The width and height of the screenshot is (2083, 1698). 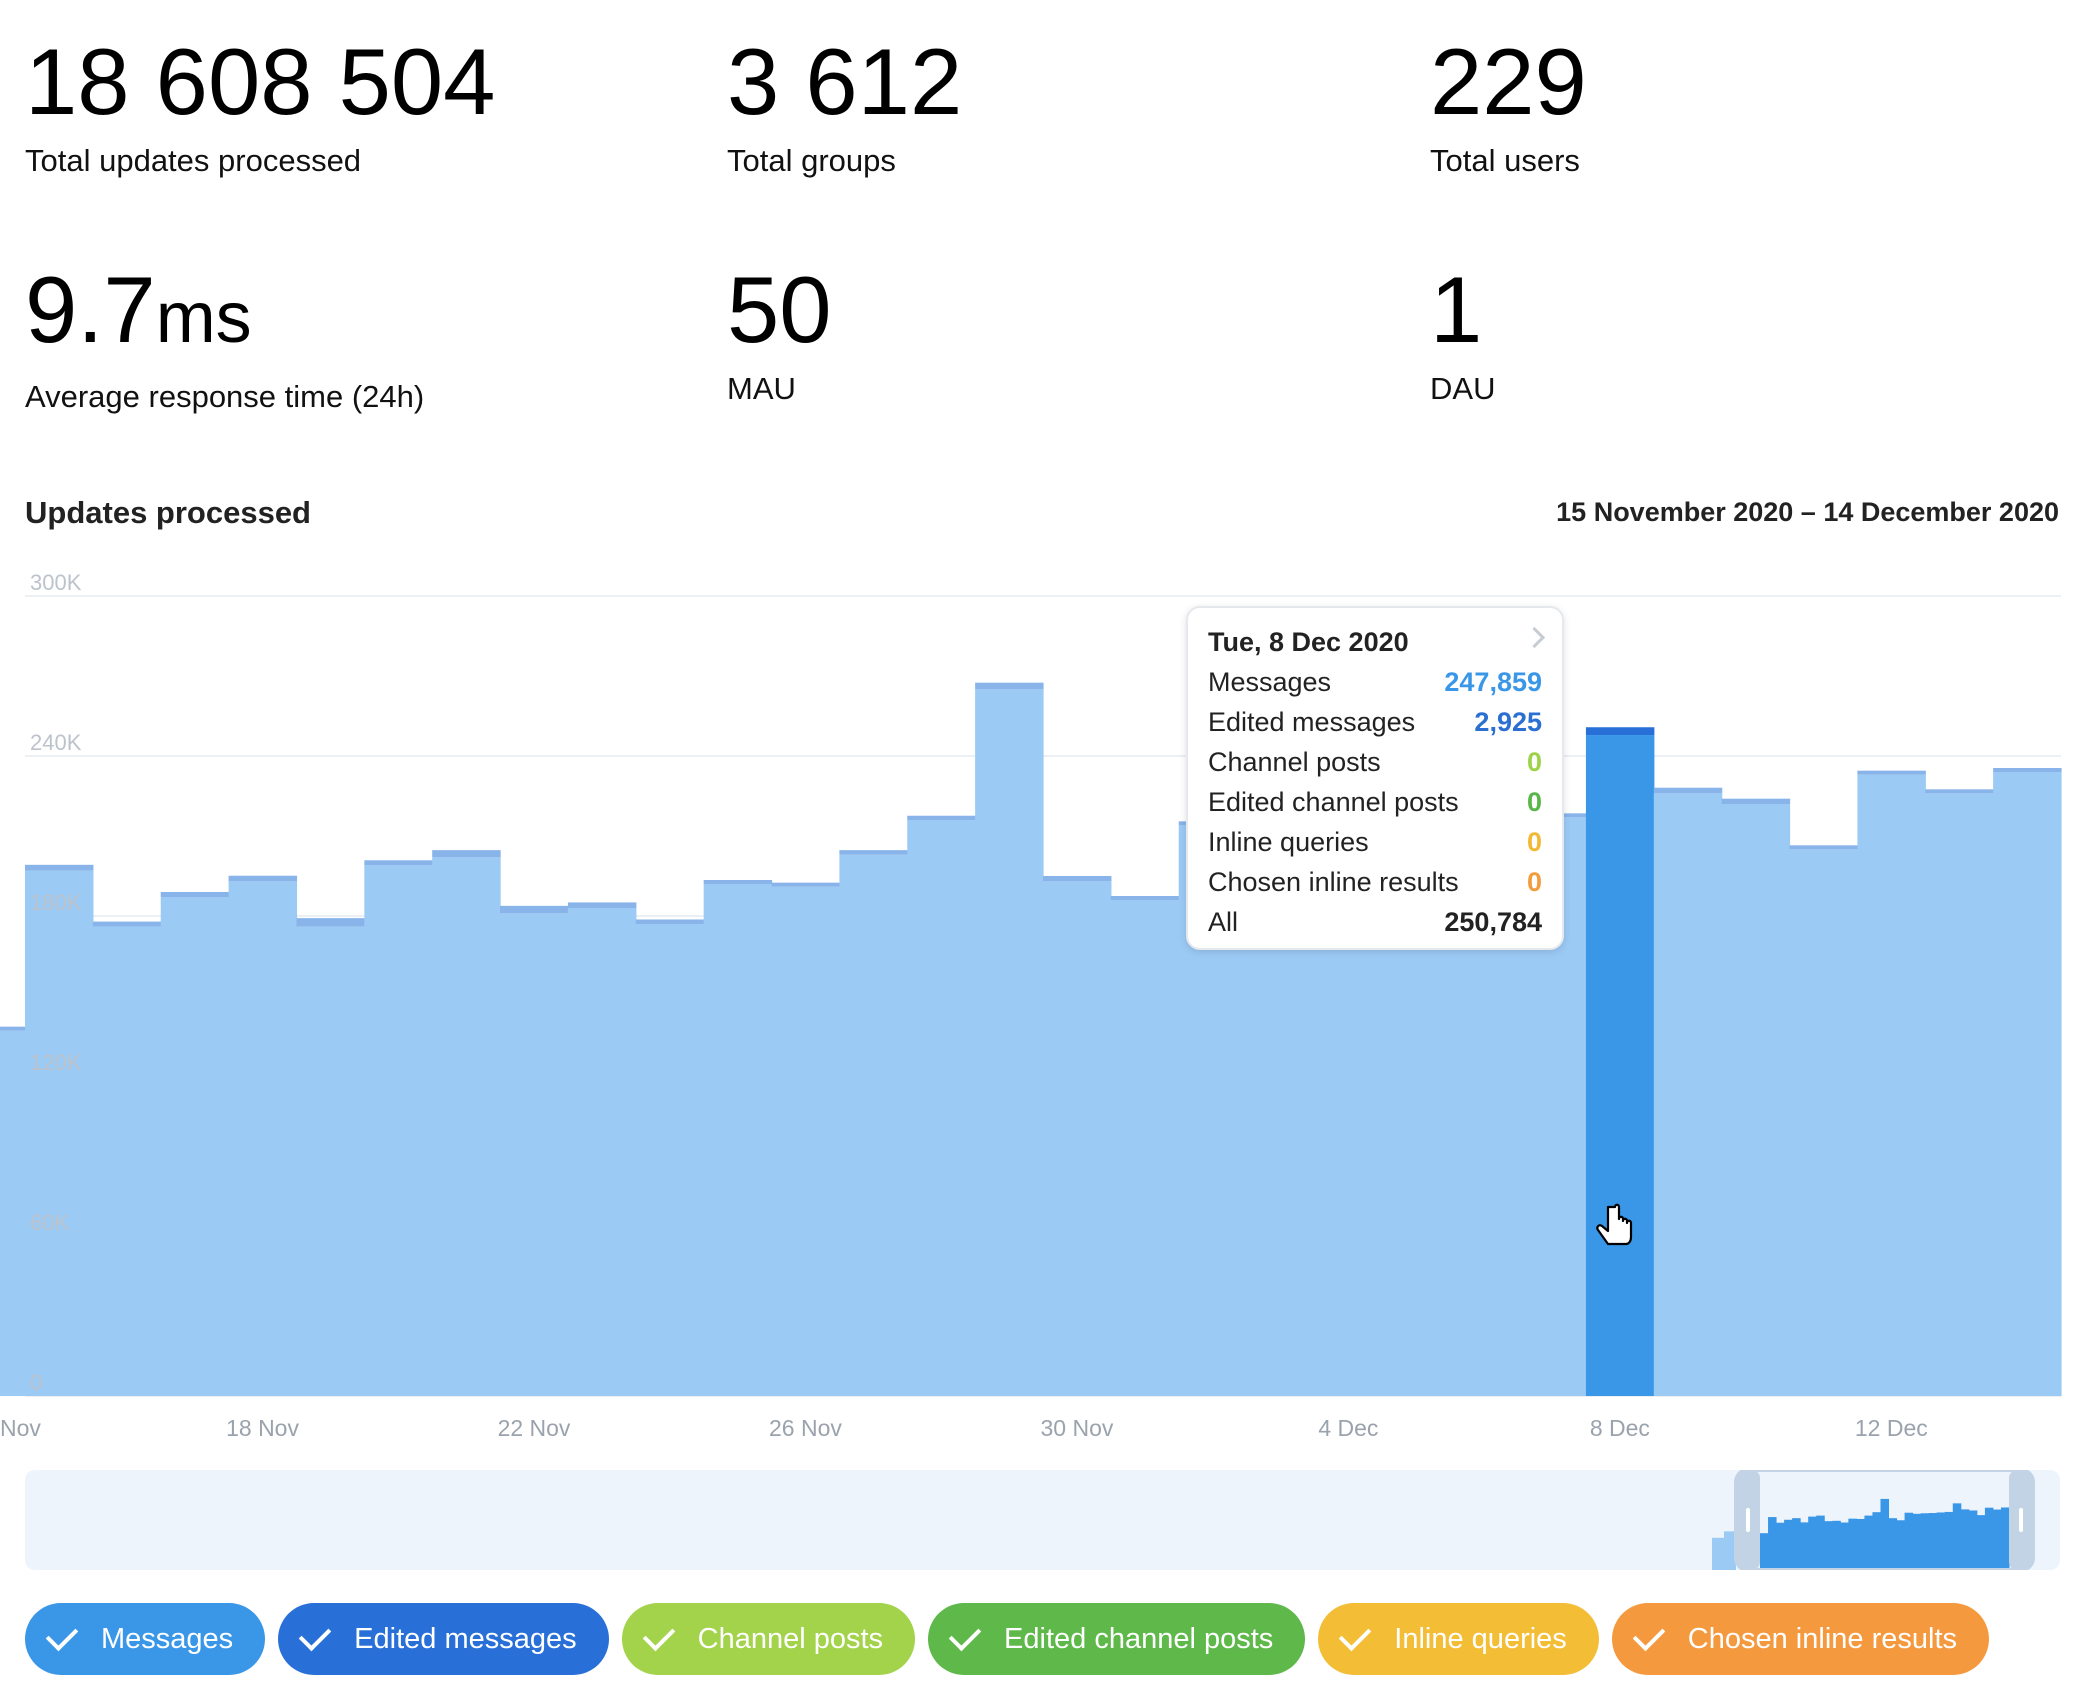 I want to click on tooltip-row: Chosen inline results 0, so click(x=1375, y=882).